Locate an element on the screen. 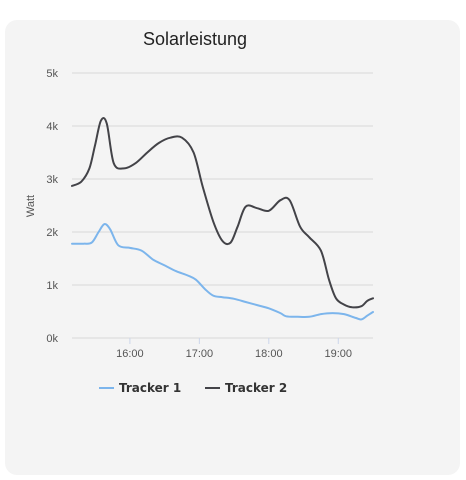 This screenshot has width=466, height=480. y-tick-label: 2k is located at coordinates (52, 233).